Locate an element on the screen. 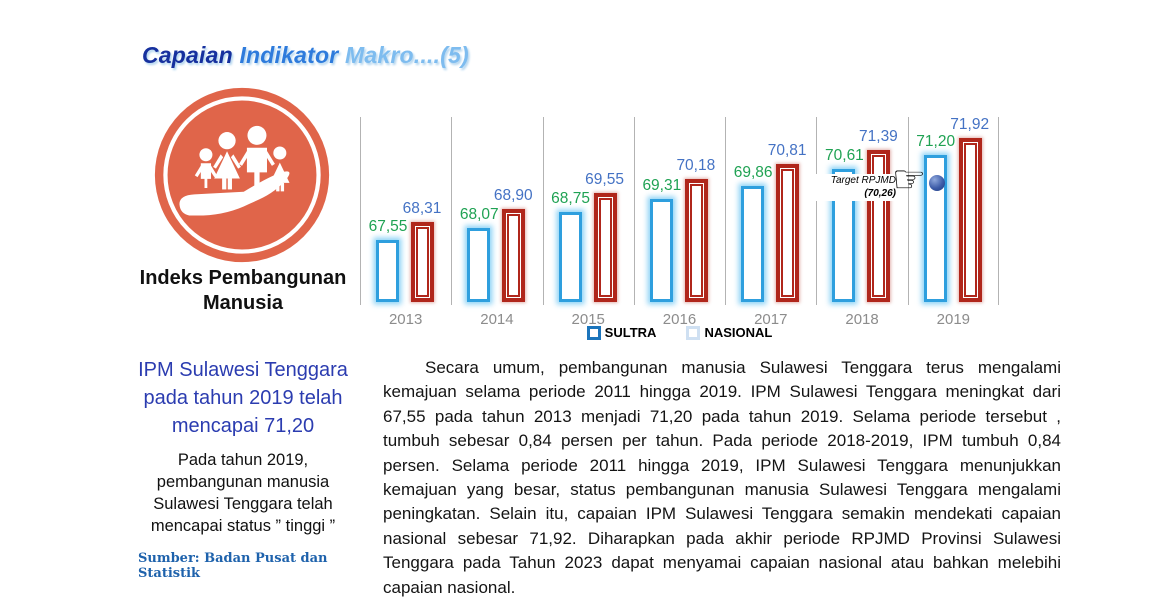 Image resolution: width=1170 pixels, height=600 pixels. family-in-hand-icon is located at coordinates (242, 175).